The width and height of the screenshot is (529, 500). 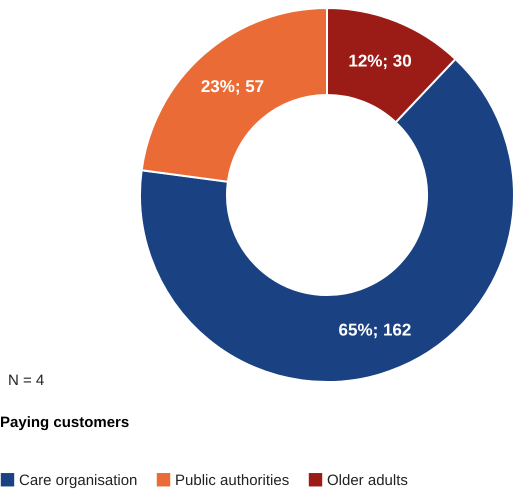 I want to click on text: N = 4, so click(x=26, y=380).